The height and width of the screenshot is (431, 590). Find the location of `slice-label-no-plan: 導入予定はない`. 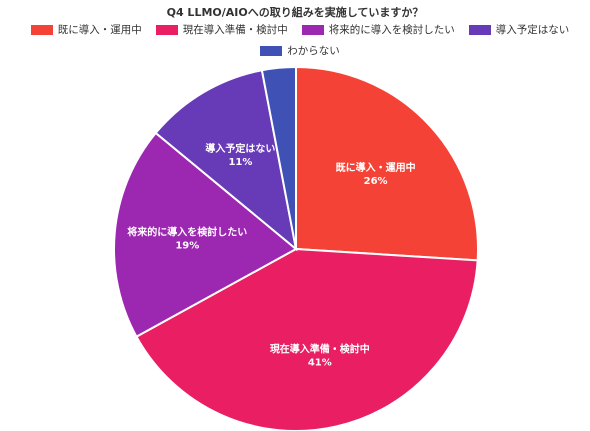

slice-label-no-plan: 導入予定はない is located at coordinates (240, 148).